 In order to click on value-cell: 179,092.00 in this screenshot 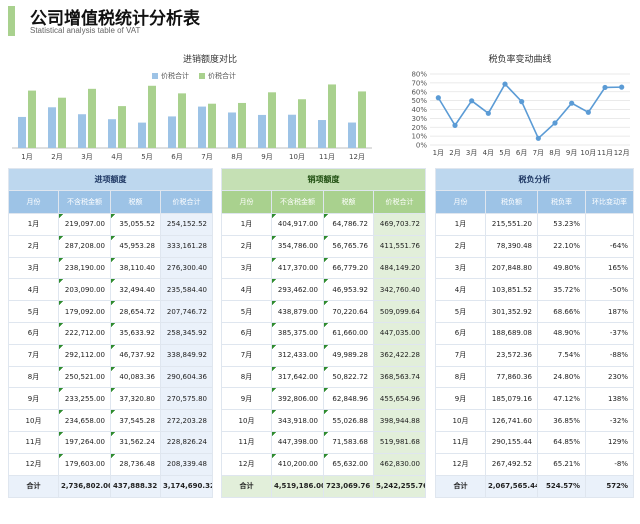, I will do `click(84, 311)`.